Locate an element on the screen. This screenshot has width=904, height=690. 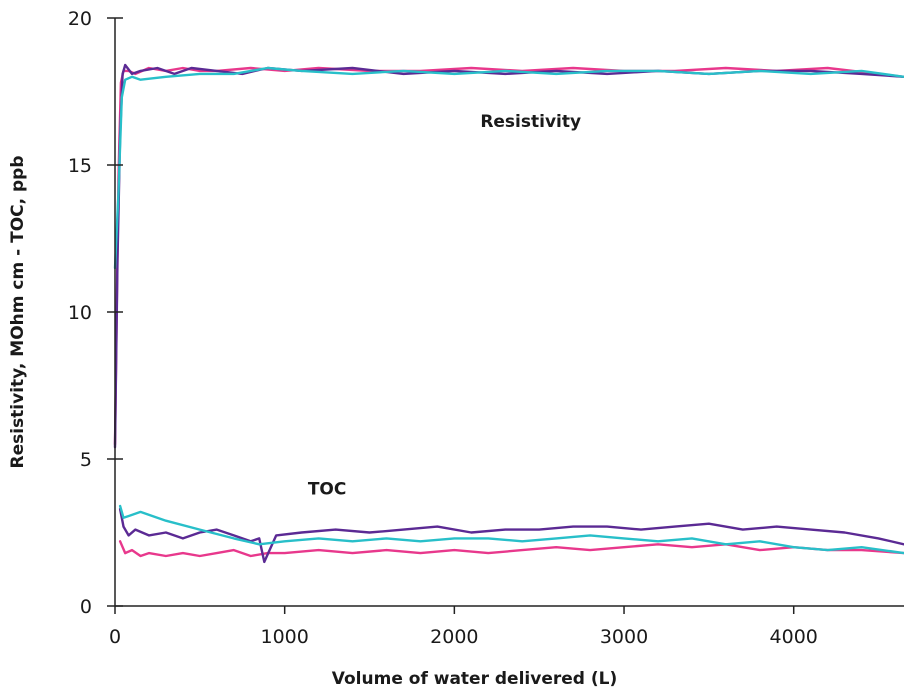
x-axis-ticks: 0 1000 2000 3000 4000 is located at coordinates (463, 627).